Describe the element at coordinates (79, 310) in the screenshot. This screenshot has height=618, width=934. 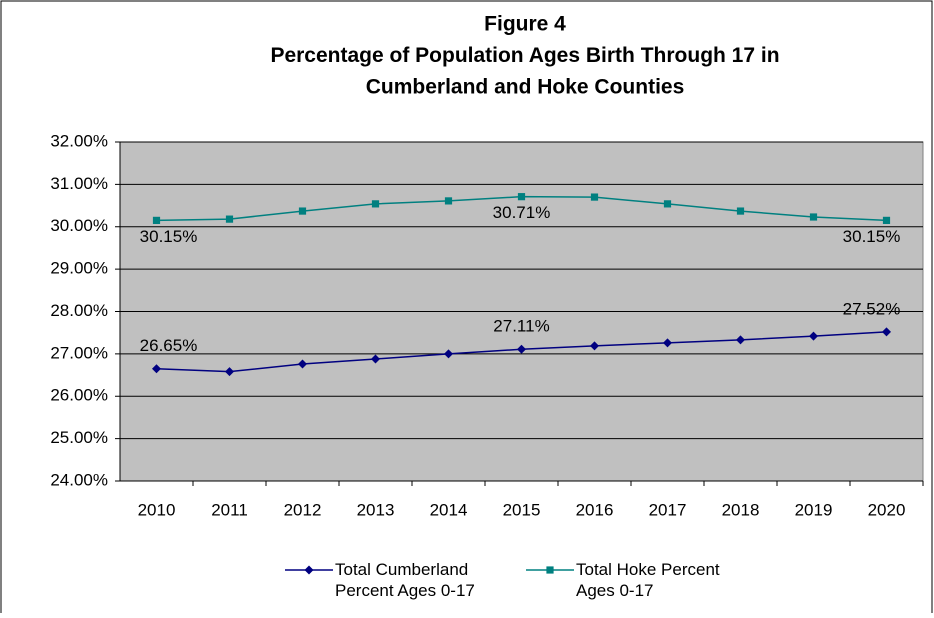
I see `y-tick-label: 28.00%` at that location.